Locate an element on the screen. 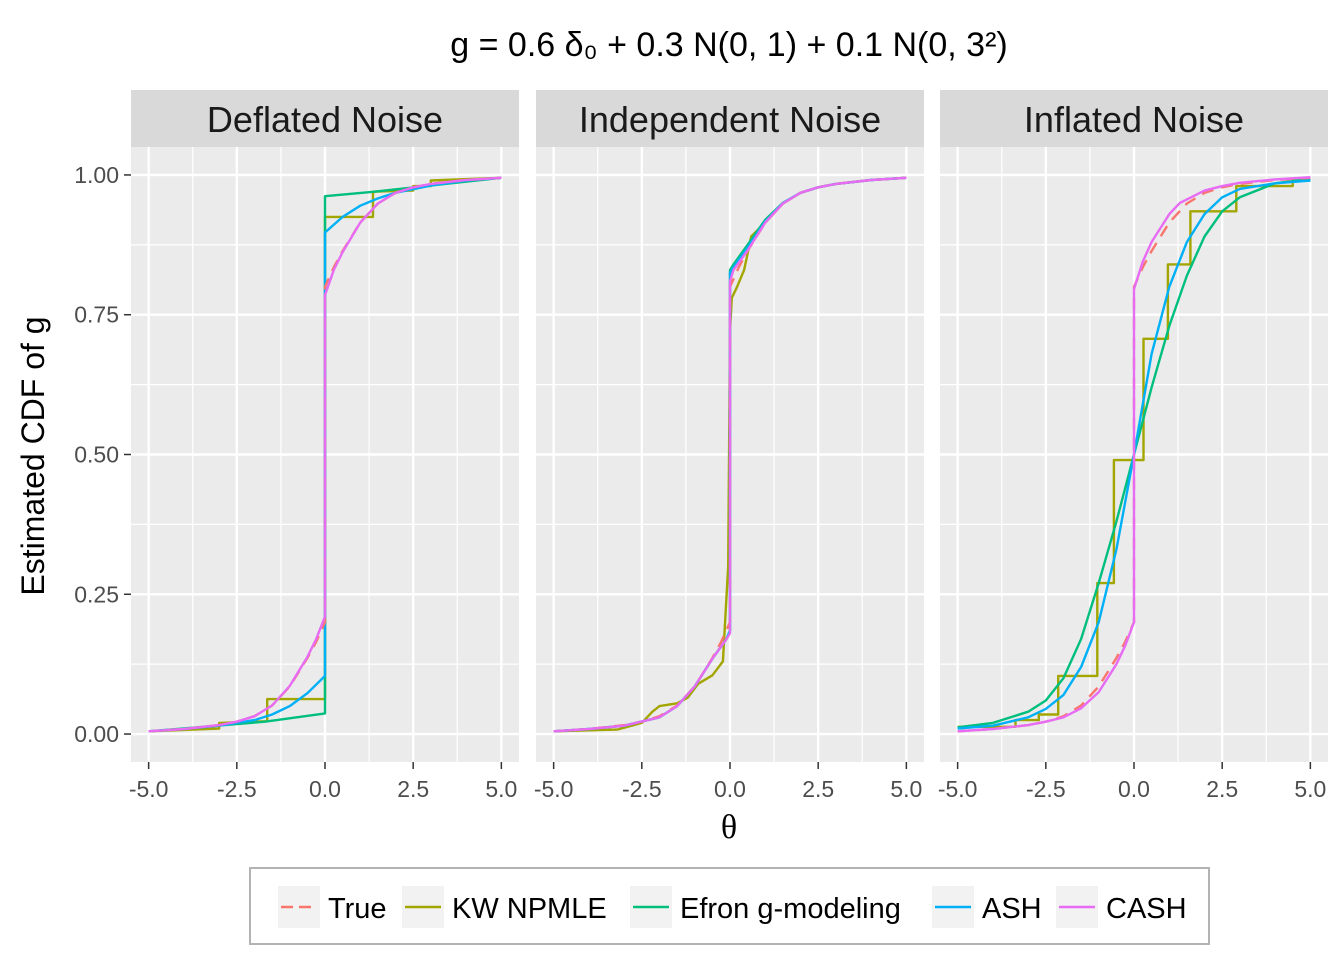 The width and height of the screenshot is (1344, 960). legend-item: Efron g-modeling is located at coordinates (765, 907).